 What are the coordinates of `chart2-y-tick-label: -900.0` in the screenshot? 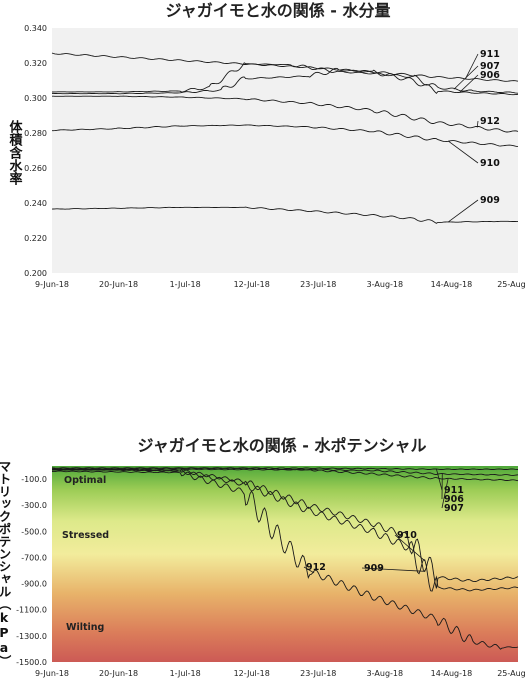 It's located at (34, 584).